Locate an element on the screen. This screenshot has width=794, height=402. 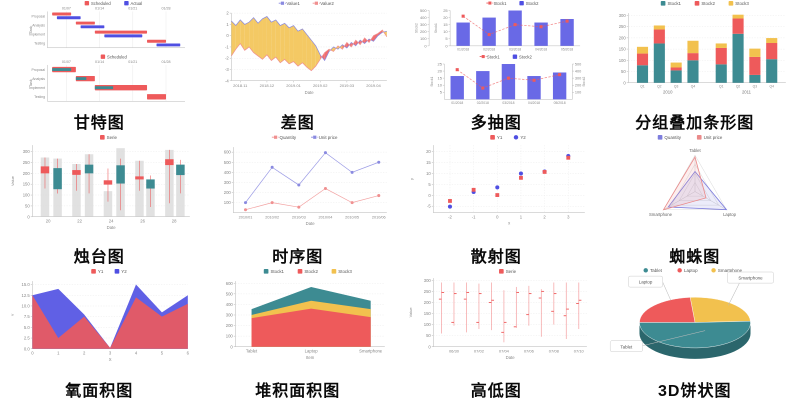
svg-text: 6 is located at coordinates (188, 352).